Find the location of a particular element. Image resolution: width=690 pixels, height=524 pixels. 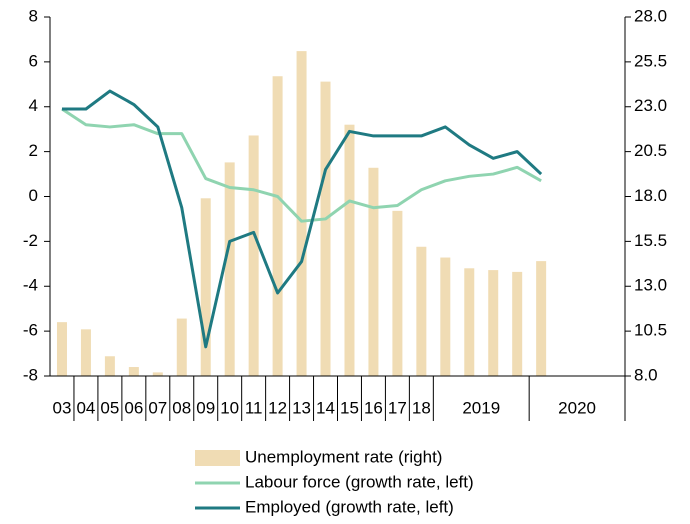

y-tick-label: 0 is located at coordinates (33, 195).